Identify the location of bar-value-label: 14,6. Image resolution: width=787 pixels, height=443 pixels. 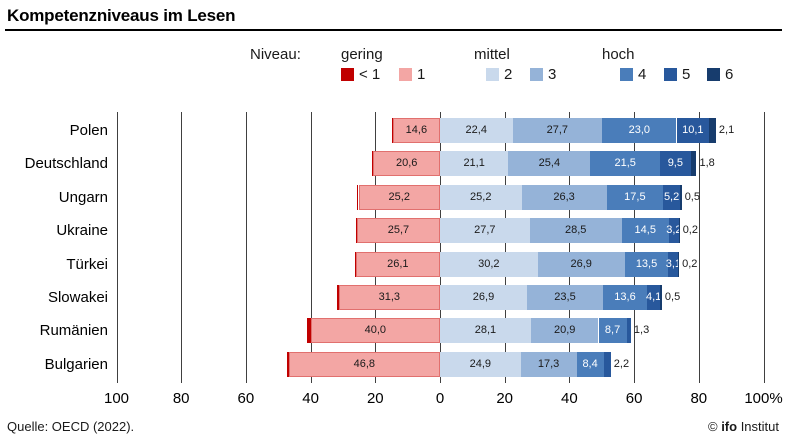
(416, 130).